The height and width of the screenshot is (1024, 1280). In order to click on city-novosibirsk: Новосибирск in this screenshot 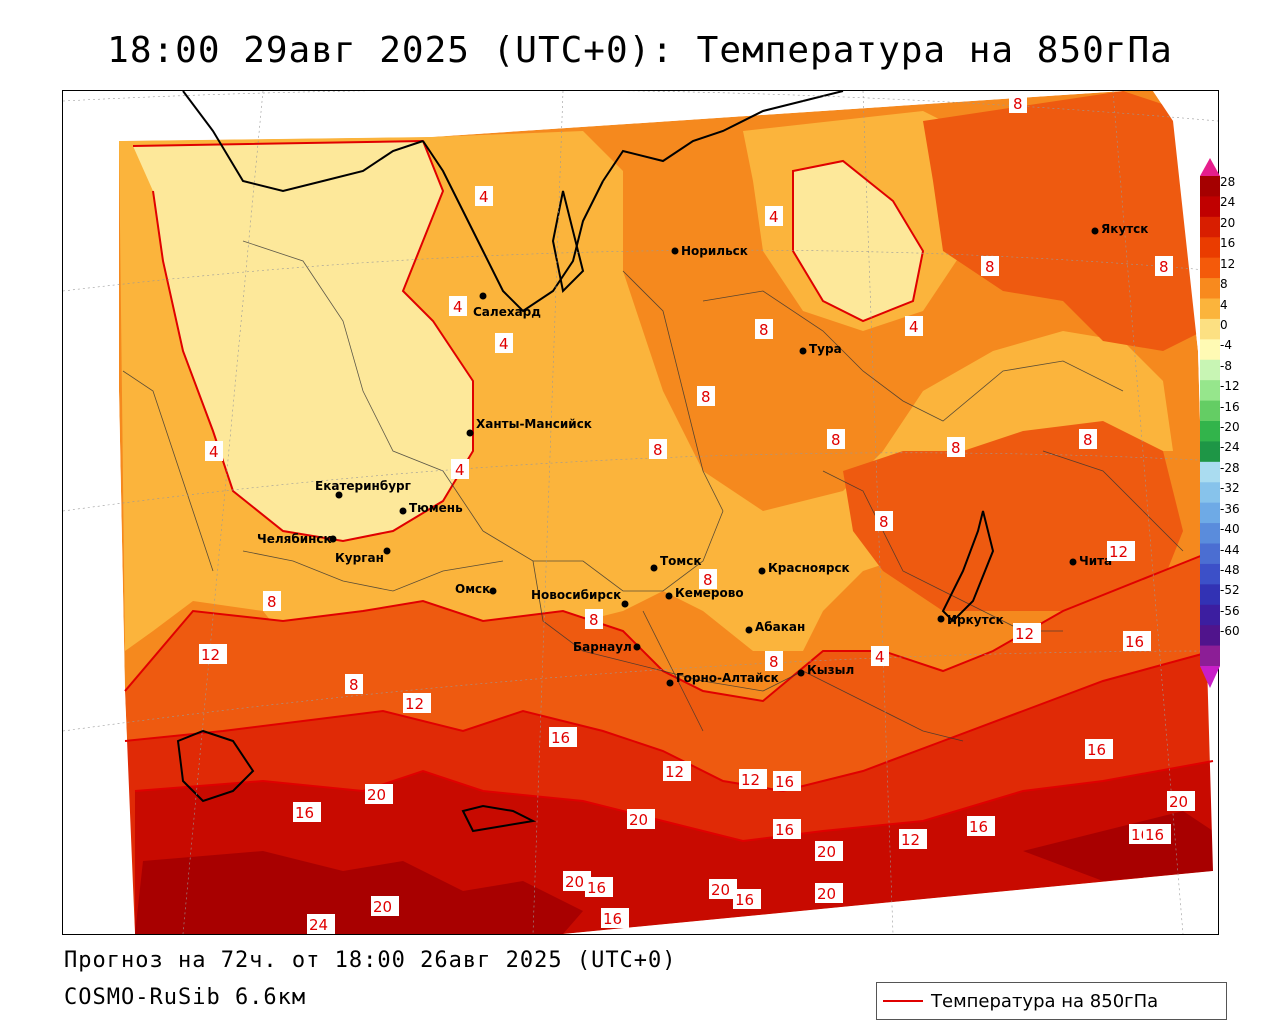, I will do `click(580, 598)`.